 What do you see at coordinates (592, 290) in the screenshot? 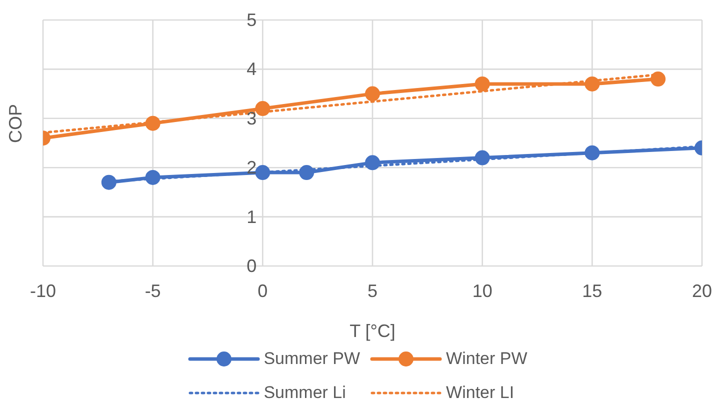
I see `x-tick-label: 15` at bounding box center [592, 290].